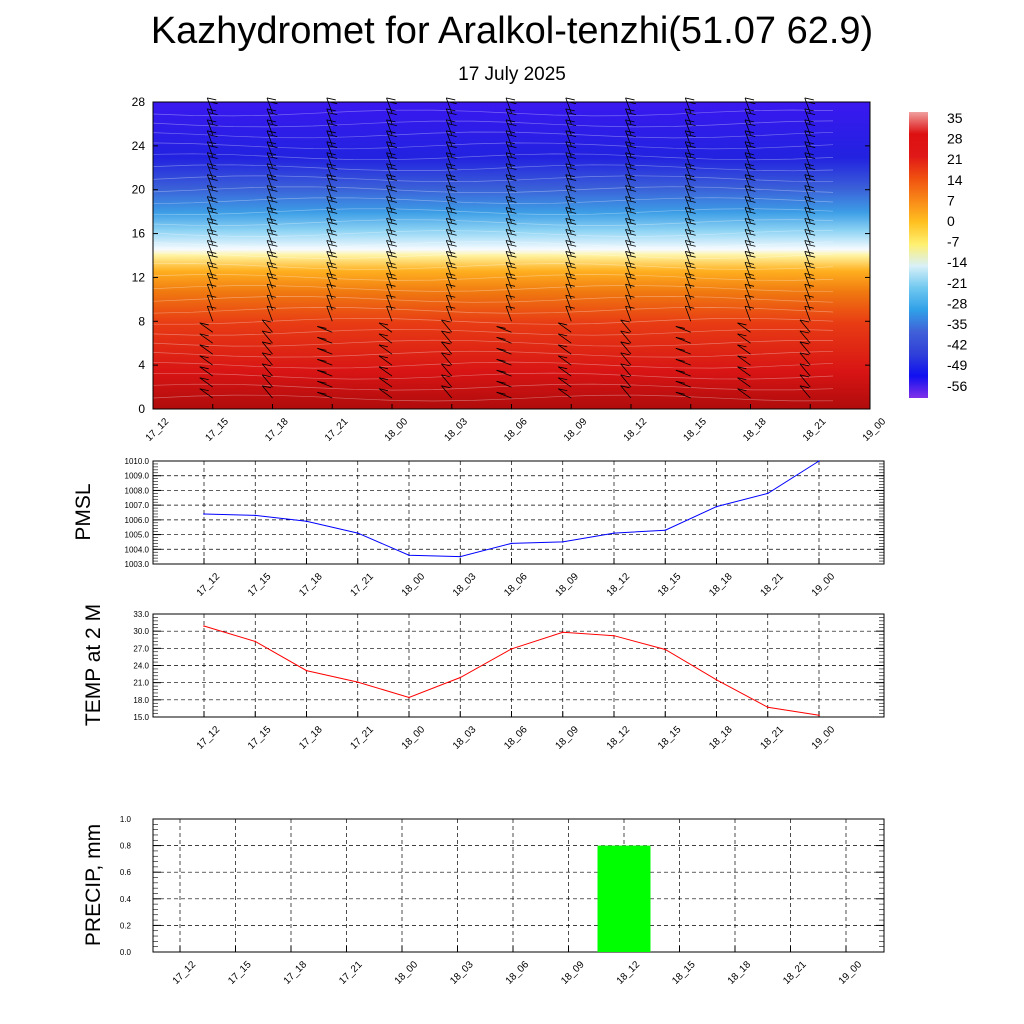 This screenshot has width=1024, height=1024. What do you see at coordinates (141, 631) in the screenshot?
I see `y-tick-label: 30.0` at bounding box center [141, 631].